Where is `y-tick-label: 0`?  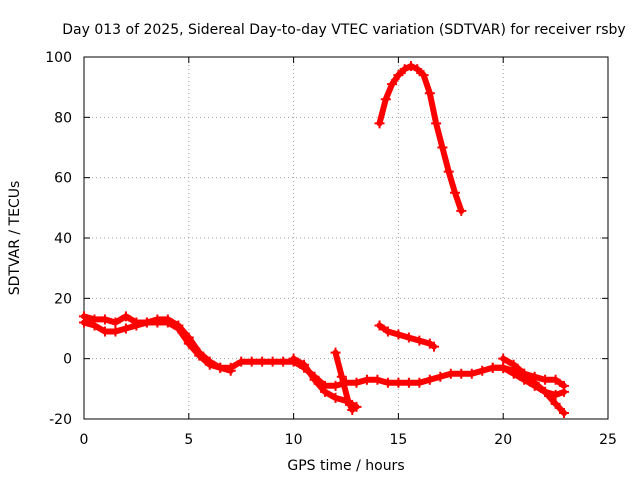
y-tick-label: 0 is located at coordinates (67, 360).